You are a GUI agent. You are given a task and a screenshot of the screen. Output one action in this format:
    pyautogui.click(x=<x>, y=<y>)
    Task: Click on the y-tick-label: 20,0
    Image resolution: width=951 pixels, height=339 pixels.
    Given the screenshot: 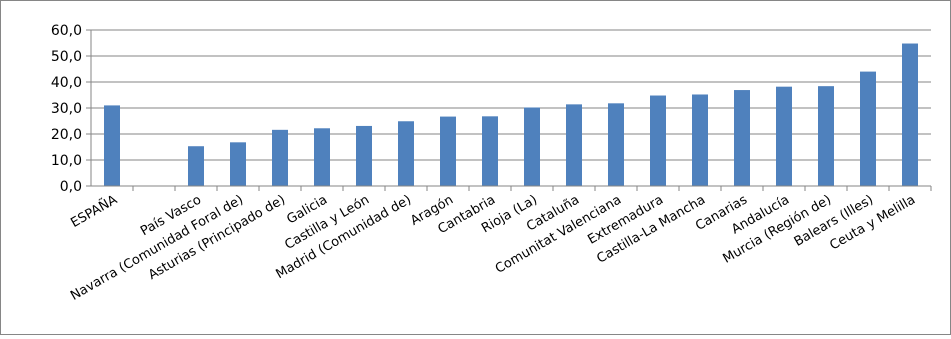 What is the action you would take?
    pyautogui.click(x=66, y=135)
    